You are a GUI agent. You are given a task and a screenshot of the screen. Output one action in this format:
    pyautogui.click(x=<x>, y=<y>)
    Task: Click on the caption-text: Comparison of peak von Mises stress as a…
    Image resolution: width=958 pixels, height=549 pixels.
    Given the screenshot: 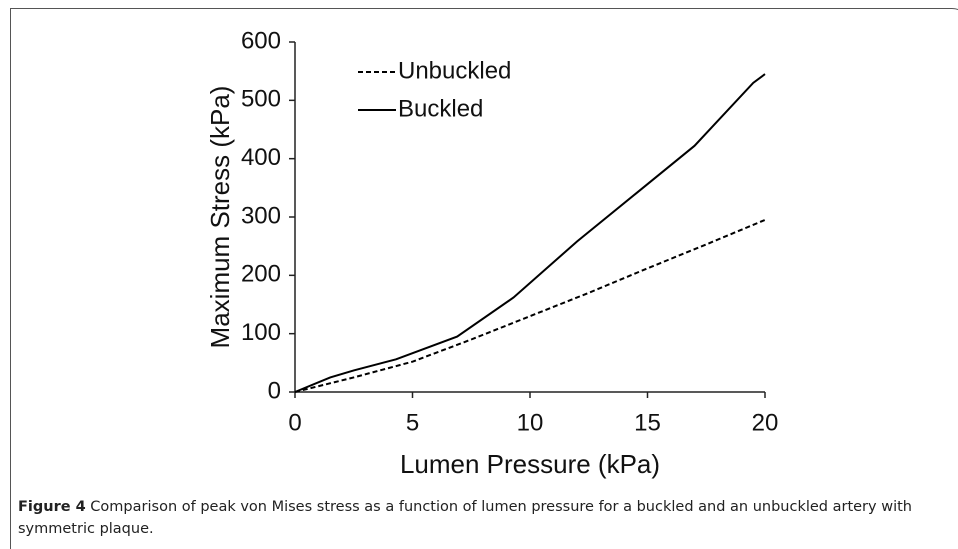 What is the action you would take?
    pyautogui.click(x=465, y=518)
    